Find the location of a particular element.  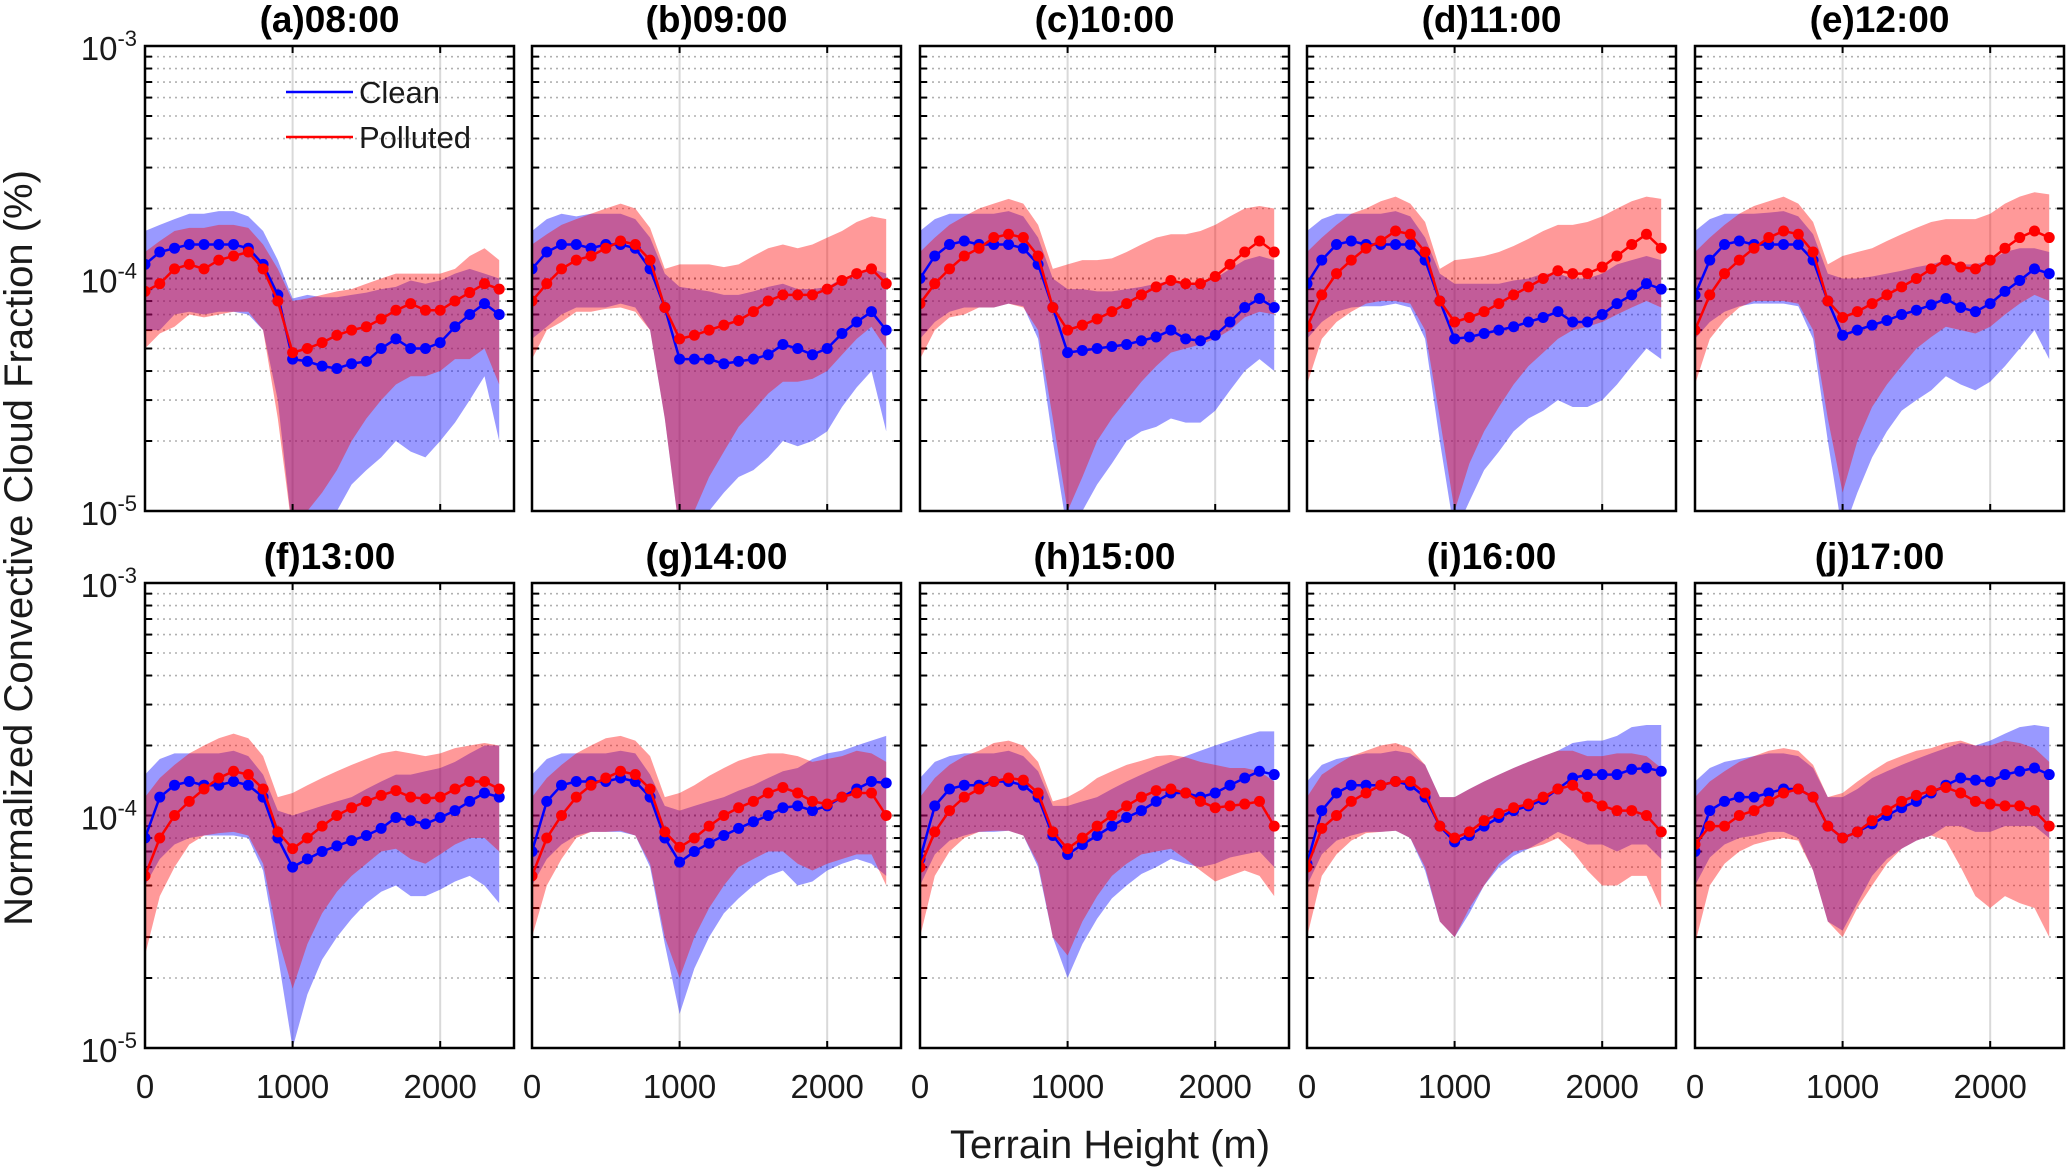

legend: Clean Polluted is located at coordinates (378, 115).